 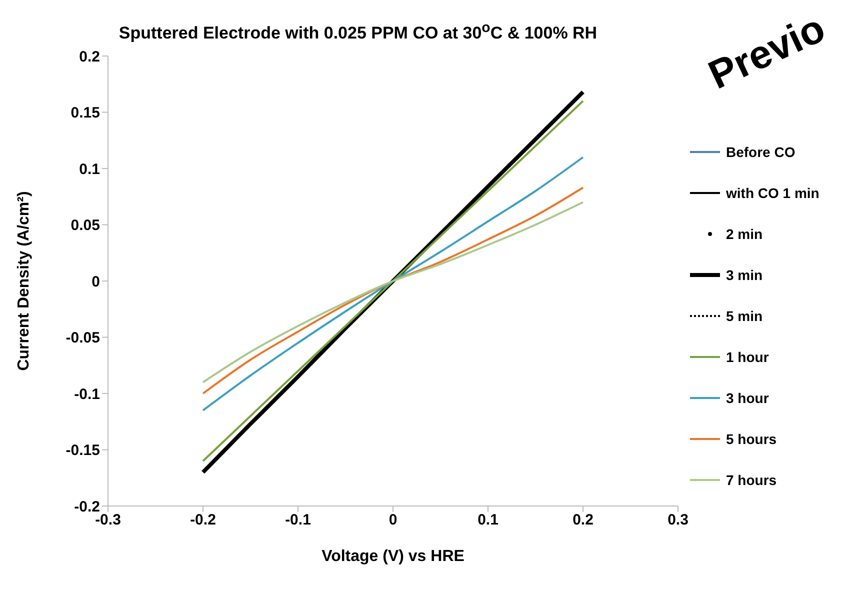 I want to click on text: Previo, so click(x=767, y=52).